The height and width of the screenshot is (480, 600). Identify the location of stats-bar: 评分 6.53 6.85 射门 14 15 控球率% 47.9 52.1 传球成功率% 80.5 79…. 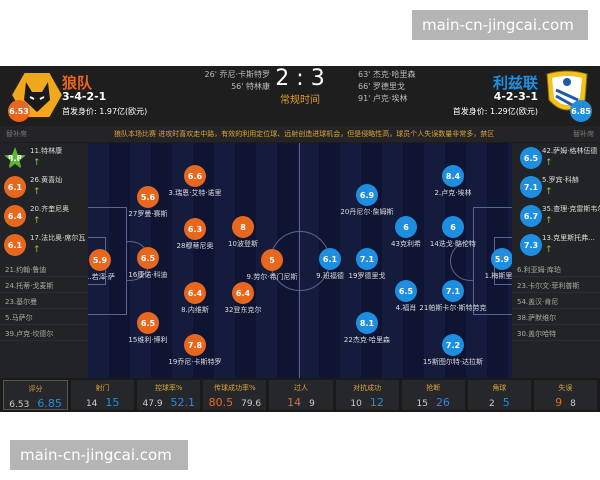
(300, 395).